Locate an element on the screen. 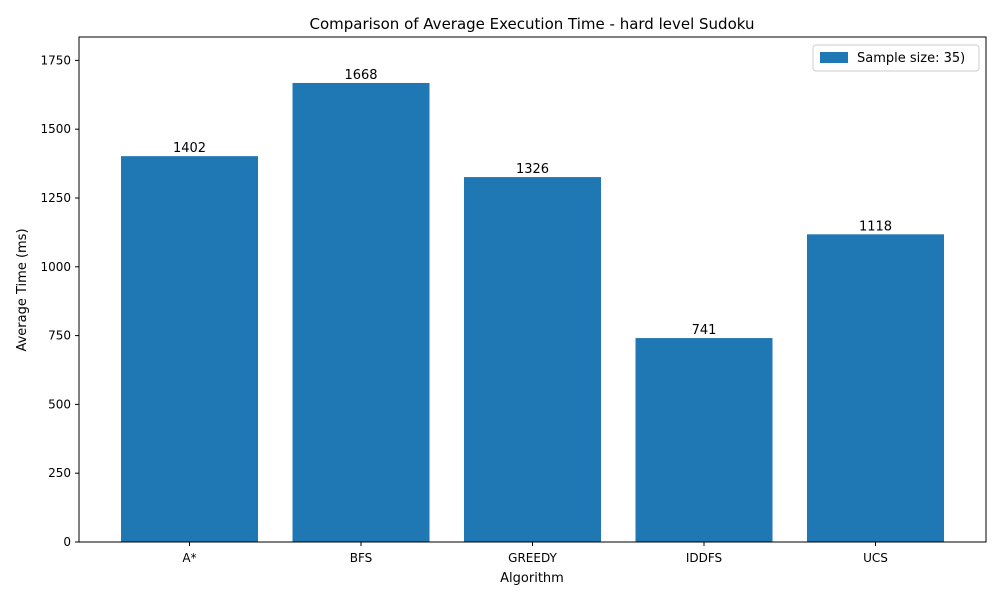  y-tick-label: 1750 is located at coordinates (55, 60).